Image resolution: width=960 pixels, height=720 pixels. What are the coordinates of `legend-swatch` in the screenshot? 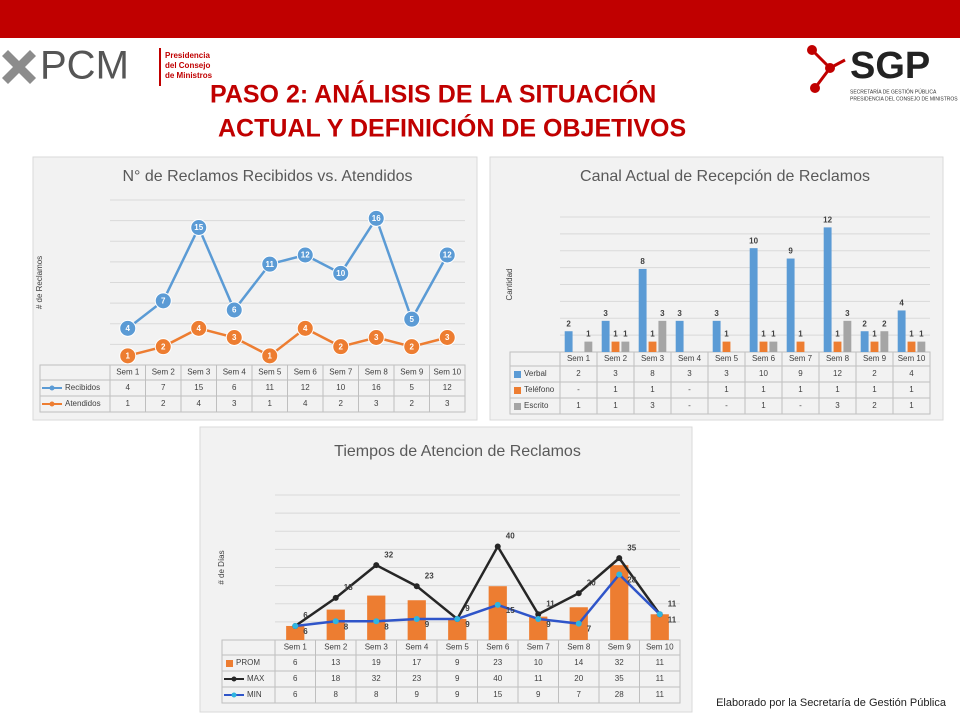 It's located at (229, 663).